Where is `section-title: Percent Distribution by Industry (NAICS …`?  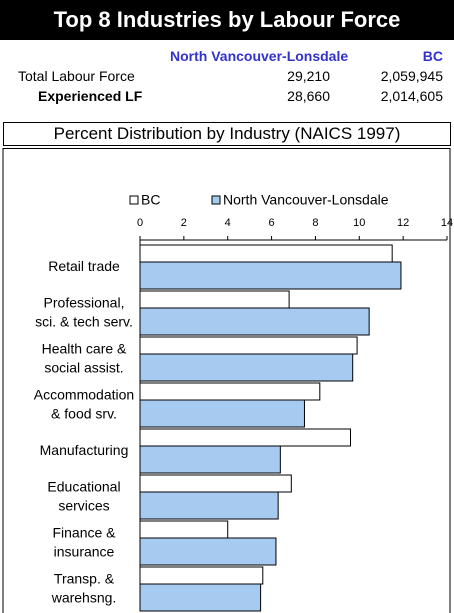
section-title: Percent Distribution by Industry (NAICS … is located at coordinates (227, 134).